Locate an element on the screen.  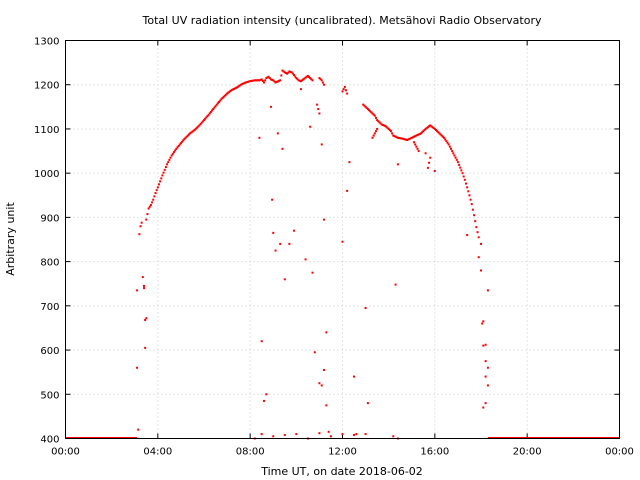
y-tick-label: 1000 is located at coordinates (46, 174).